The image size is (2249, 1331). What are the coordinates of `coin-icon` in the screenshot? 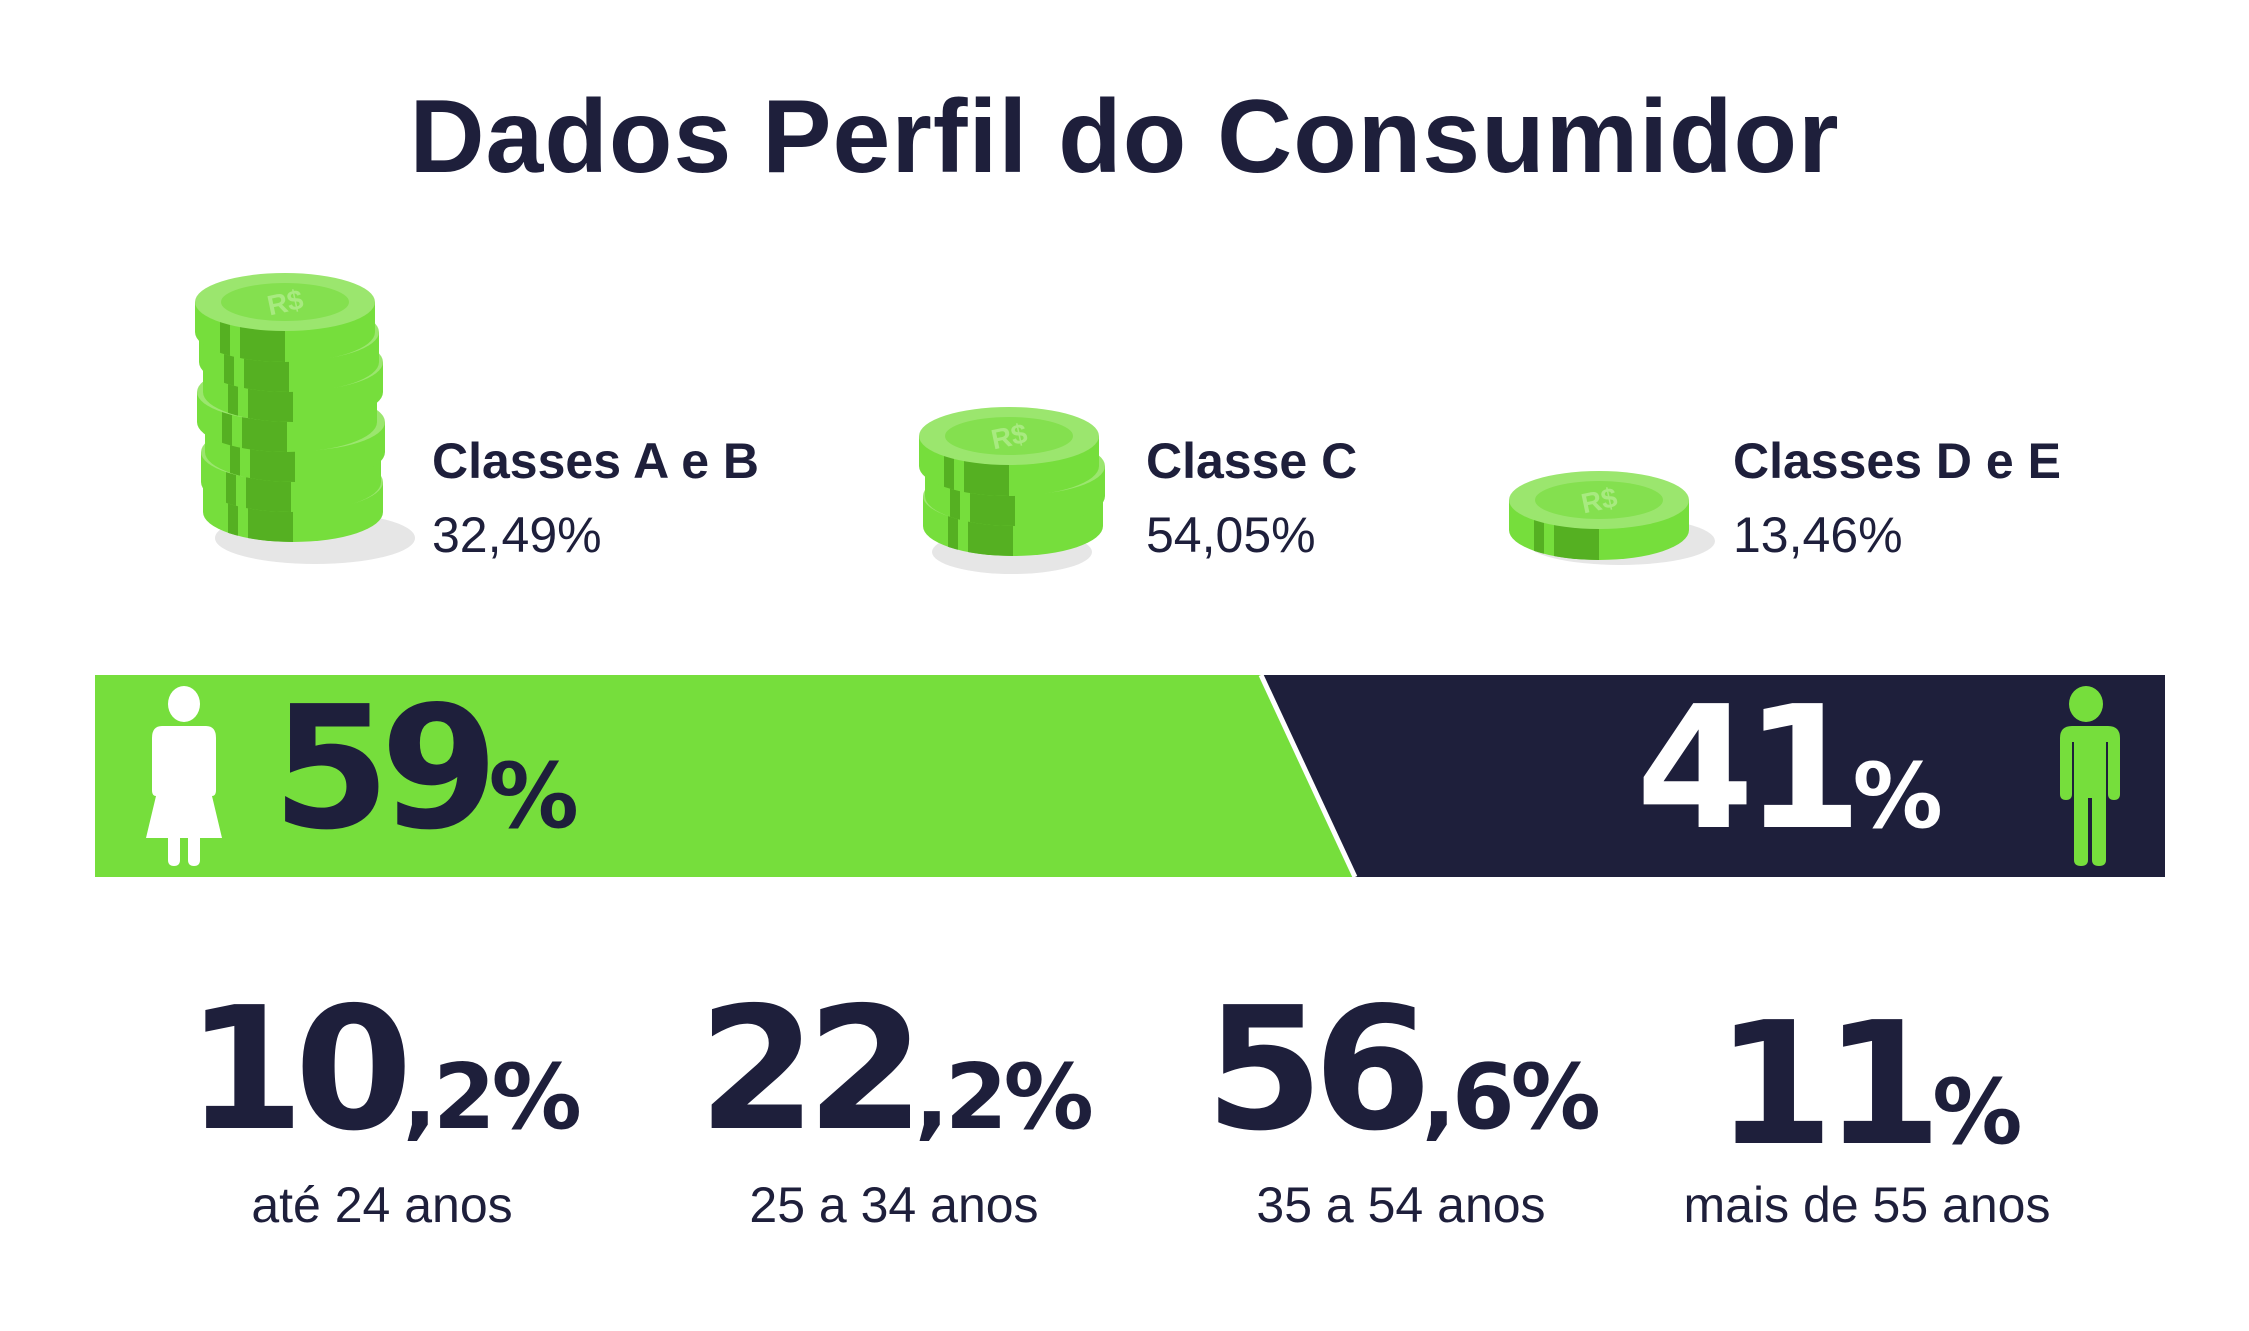 It's located at (1607, 515).